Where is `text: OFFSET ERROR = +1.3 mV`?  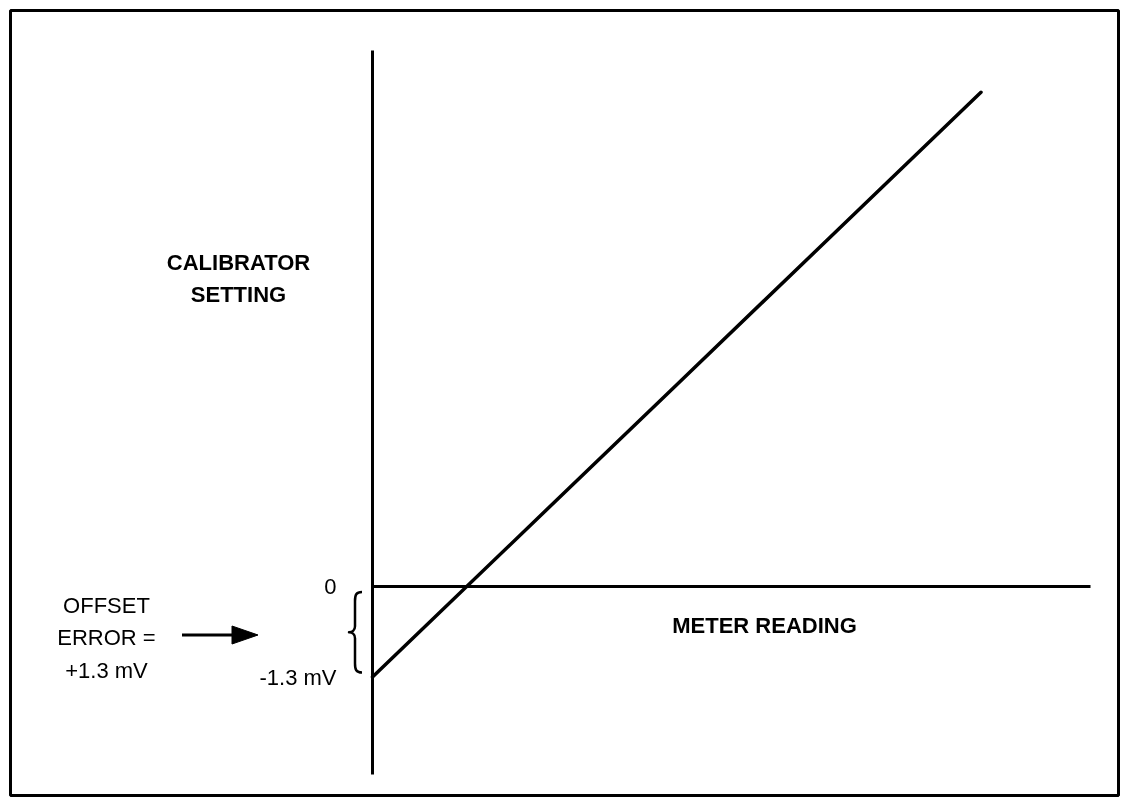 text: OFFSET ERROR = +1.3 mV is located at coordinates (106, 637).